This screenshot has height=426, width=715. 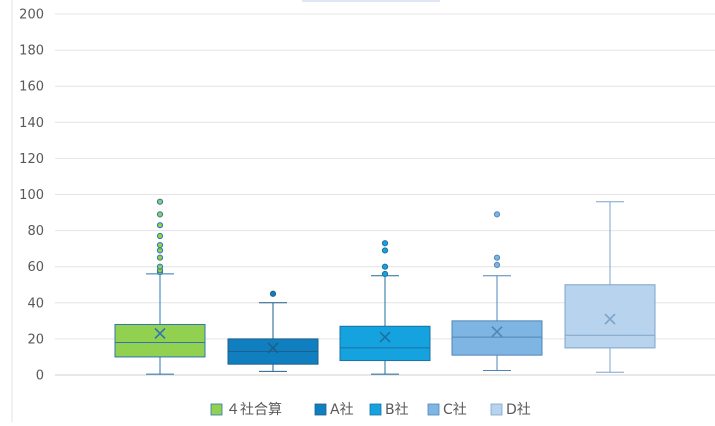 What do you see at coordinates (31, 15) in the screenshot?
I see `y-tick-label: 200` at bounding box center [31, 15].